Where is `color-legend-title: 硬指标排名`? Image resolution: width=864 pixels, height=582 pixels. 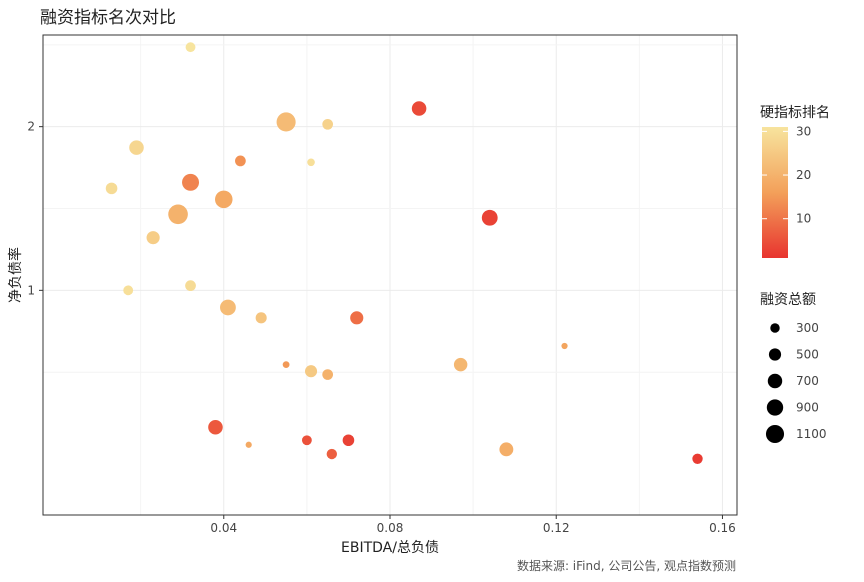
color-legend-title: 硬指标排名 is located at coordinates (795, 113).